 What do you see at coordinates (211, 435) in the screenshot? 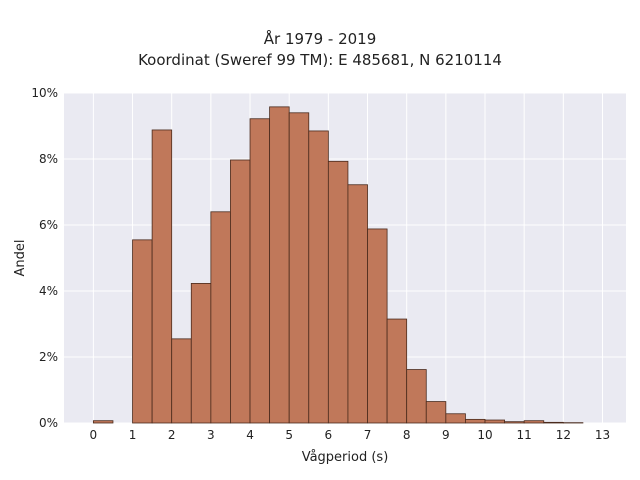
I see `x-tick-label: 3` at bounding box center [211, 435].